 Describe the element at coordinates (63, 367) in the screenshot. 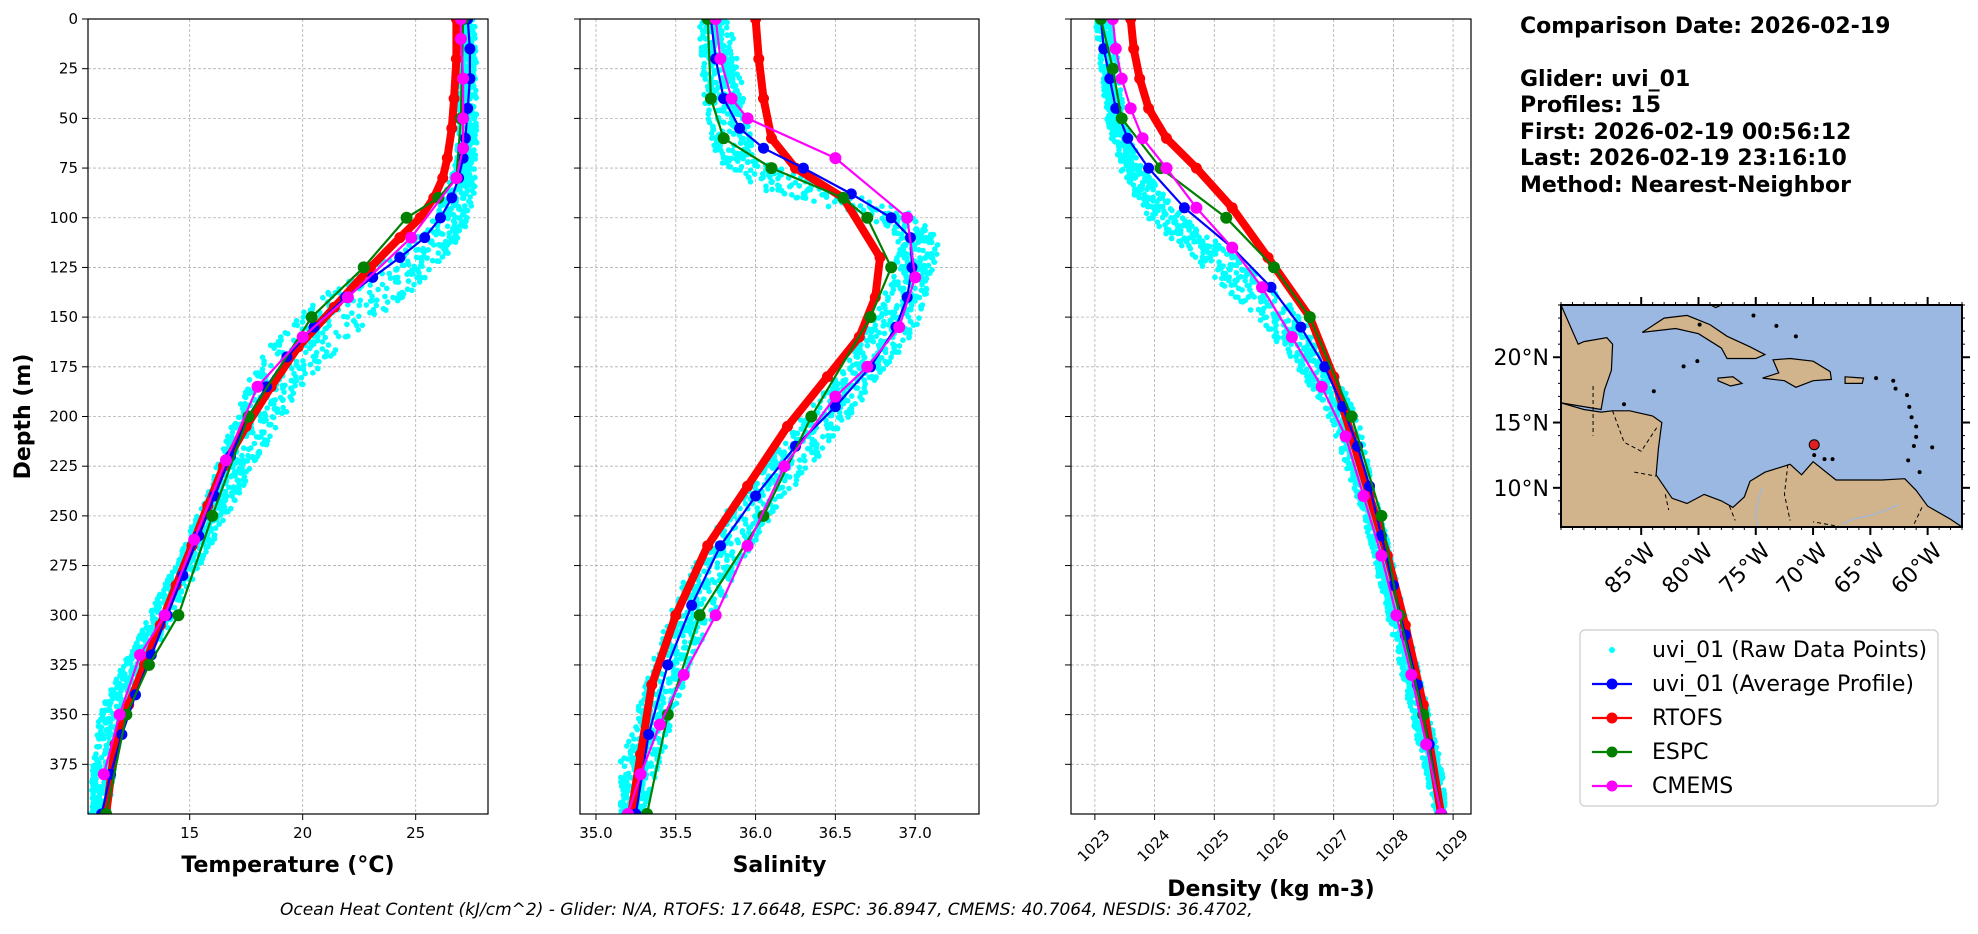

I see `y-tick-label: 175` at that location.